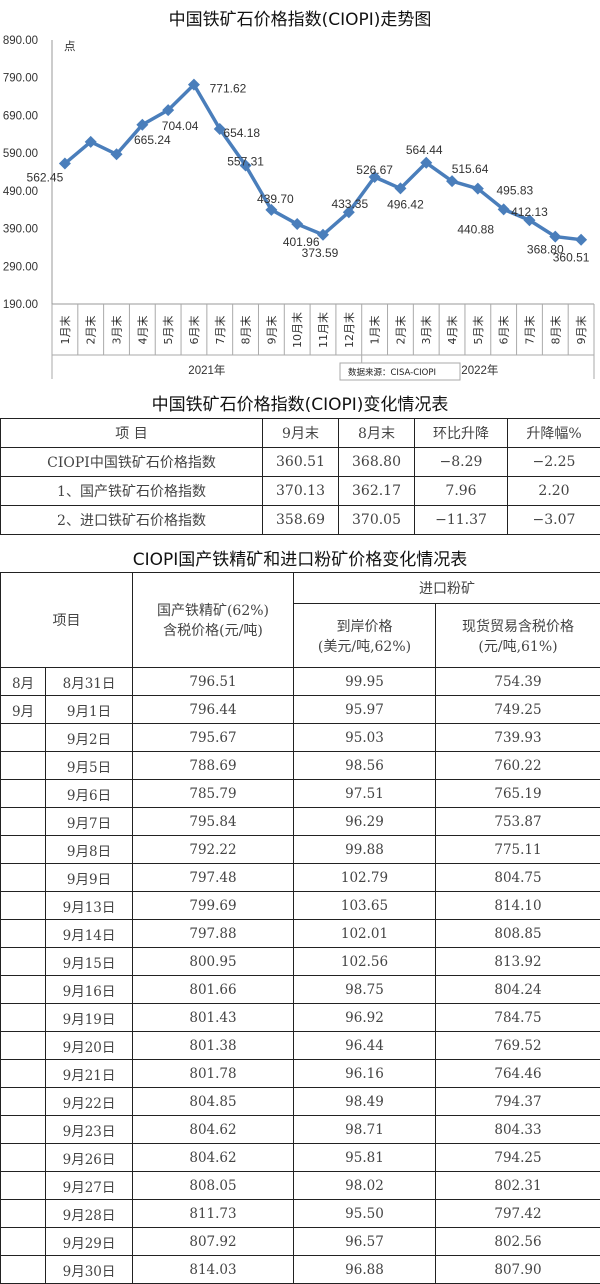  Describe the element at coordinates (447, 588) in the screenshot. I see `header-import: 进口粉矿` at that location.